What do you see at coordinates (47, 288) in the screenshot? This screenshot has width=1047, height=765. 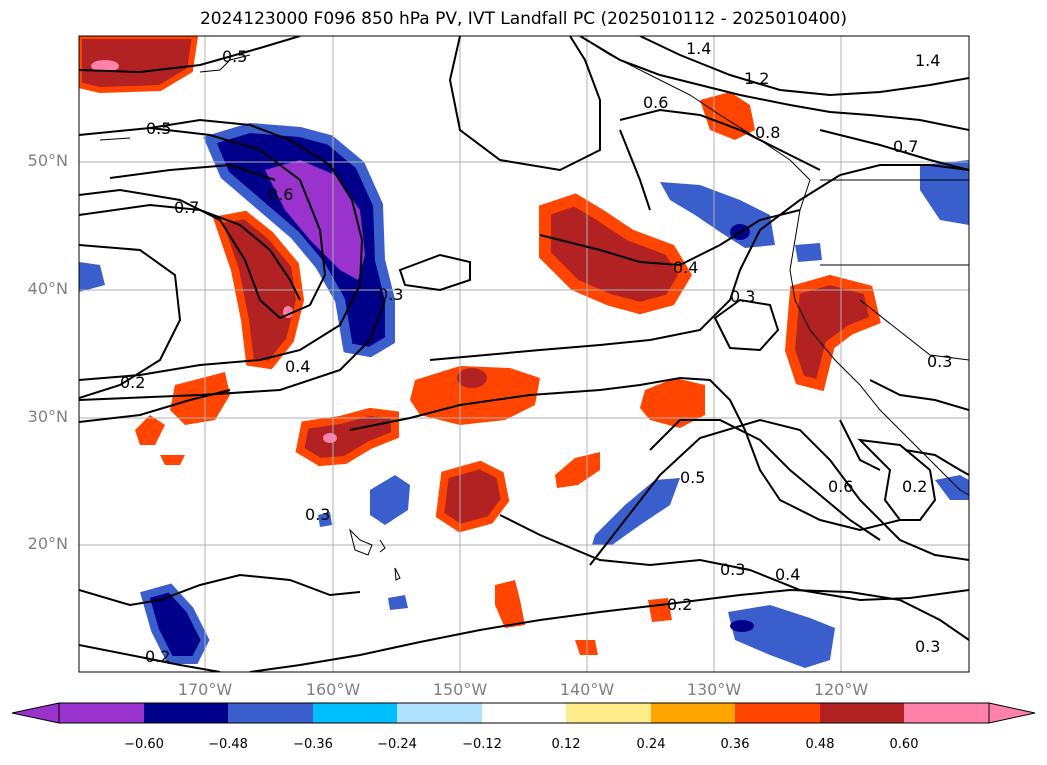 I see `lat-label: 40°N` at bounding box center [47, 288].